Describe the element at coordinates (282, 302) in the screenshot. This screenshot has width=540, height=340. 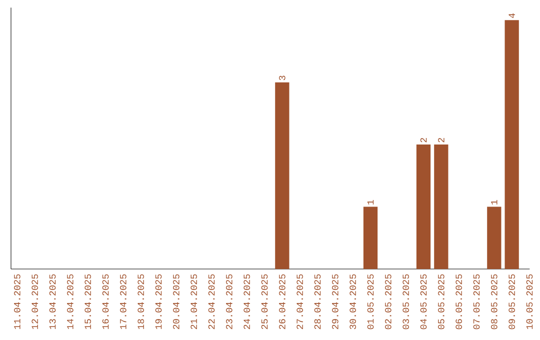
I see `x-tick-label: 26.04.2025` at that location.